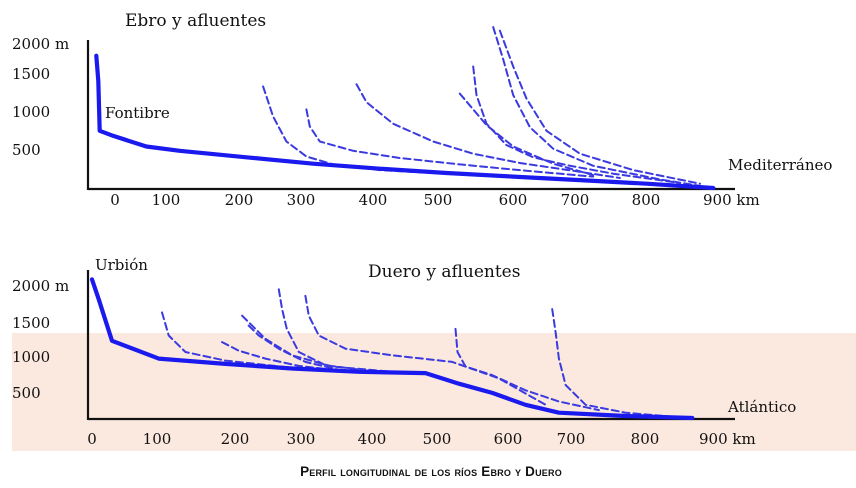 The width and height of the screenshot is (856, 488). I want to click on mouth-label: Mediterráneo, so click(780, 165).